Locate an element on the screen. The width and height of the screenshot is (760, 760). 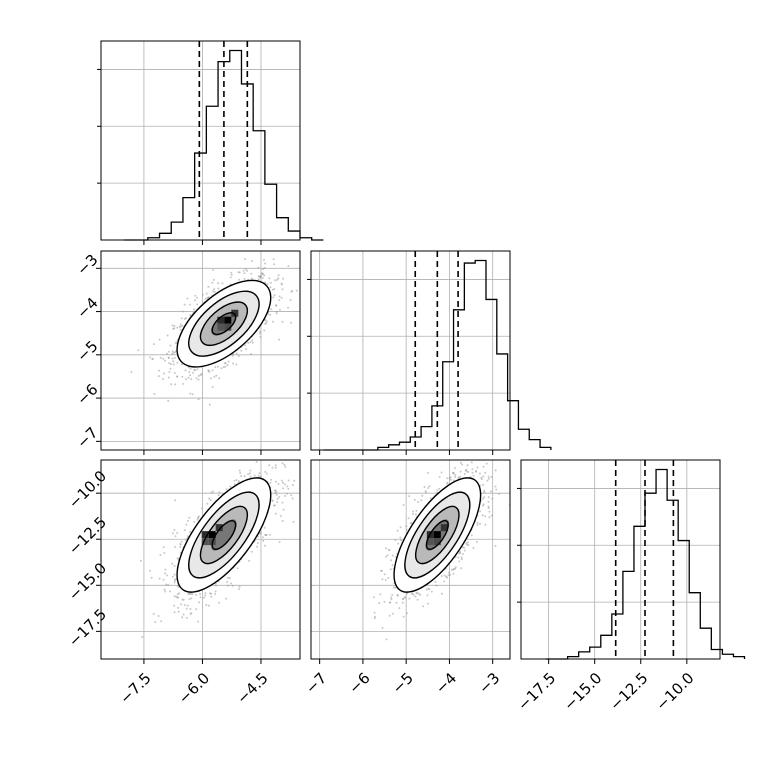
y-tick-label: −5 is located at coordinates (87, 351).